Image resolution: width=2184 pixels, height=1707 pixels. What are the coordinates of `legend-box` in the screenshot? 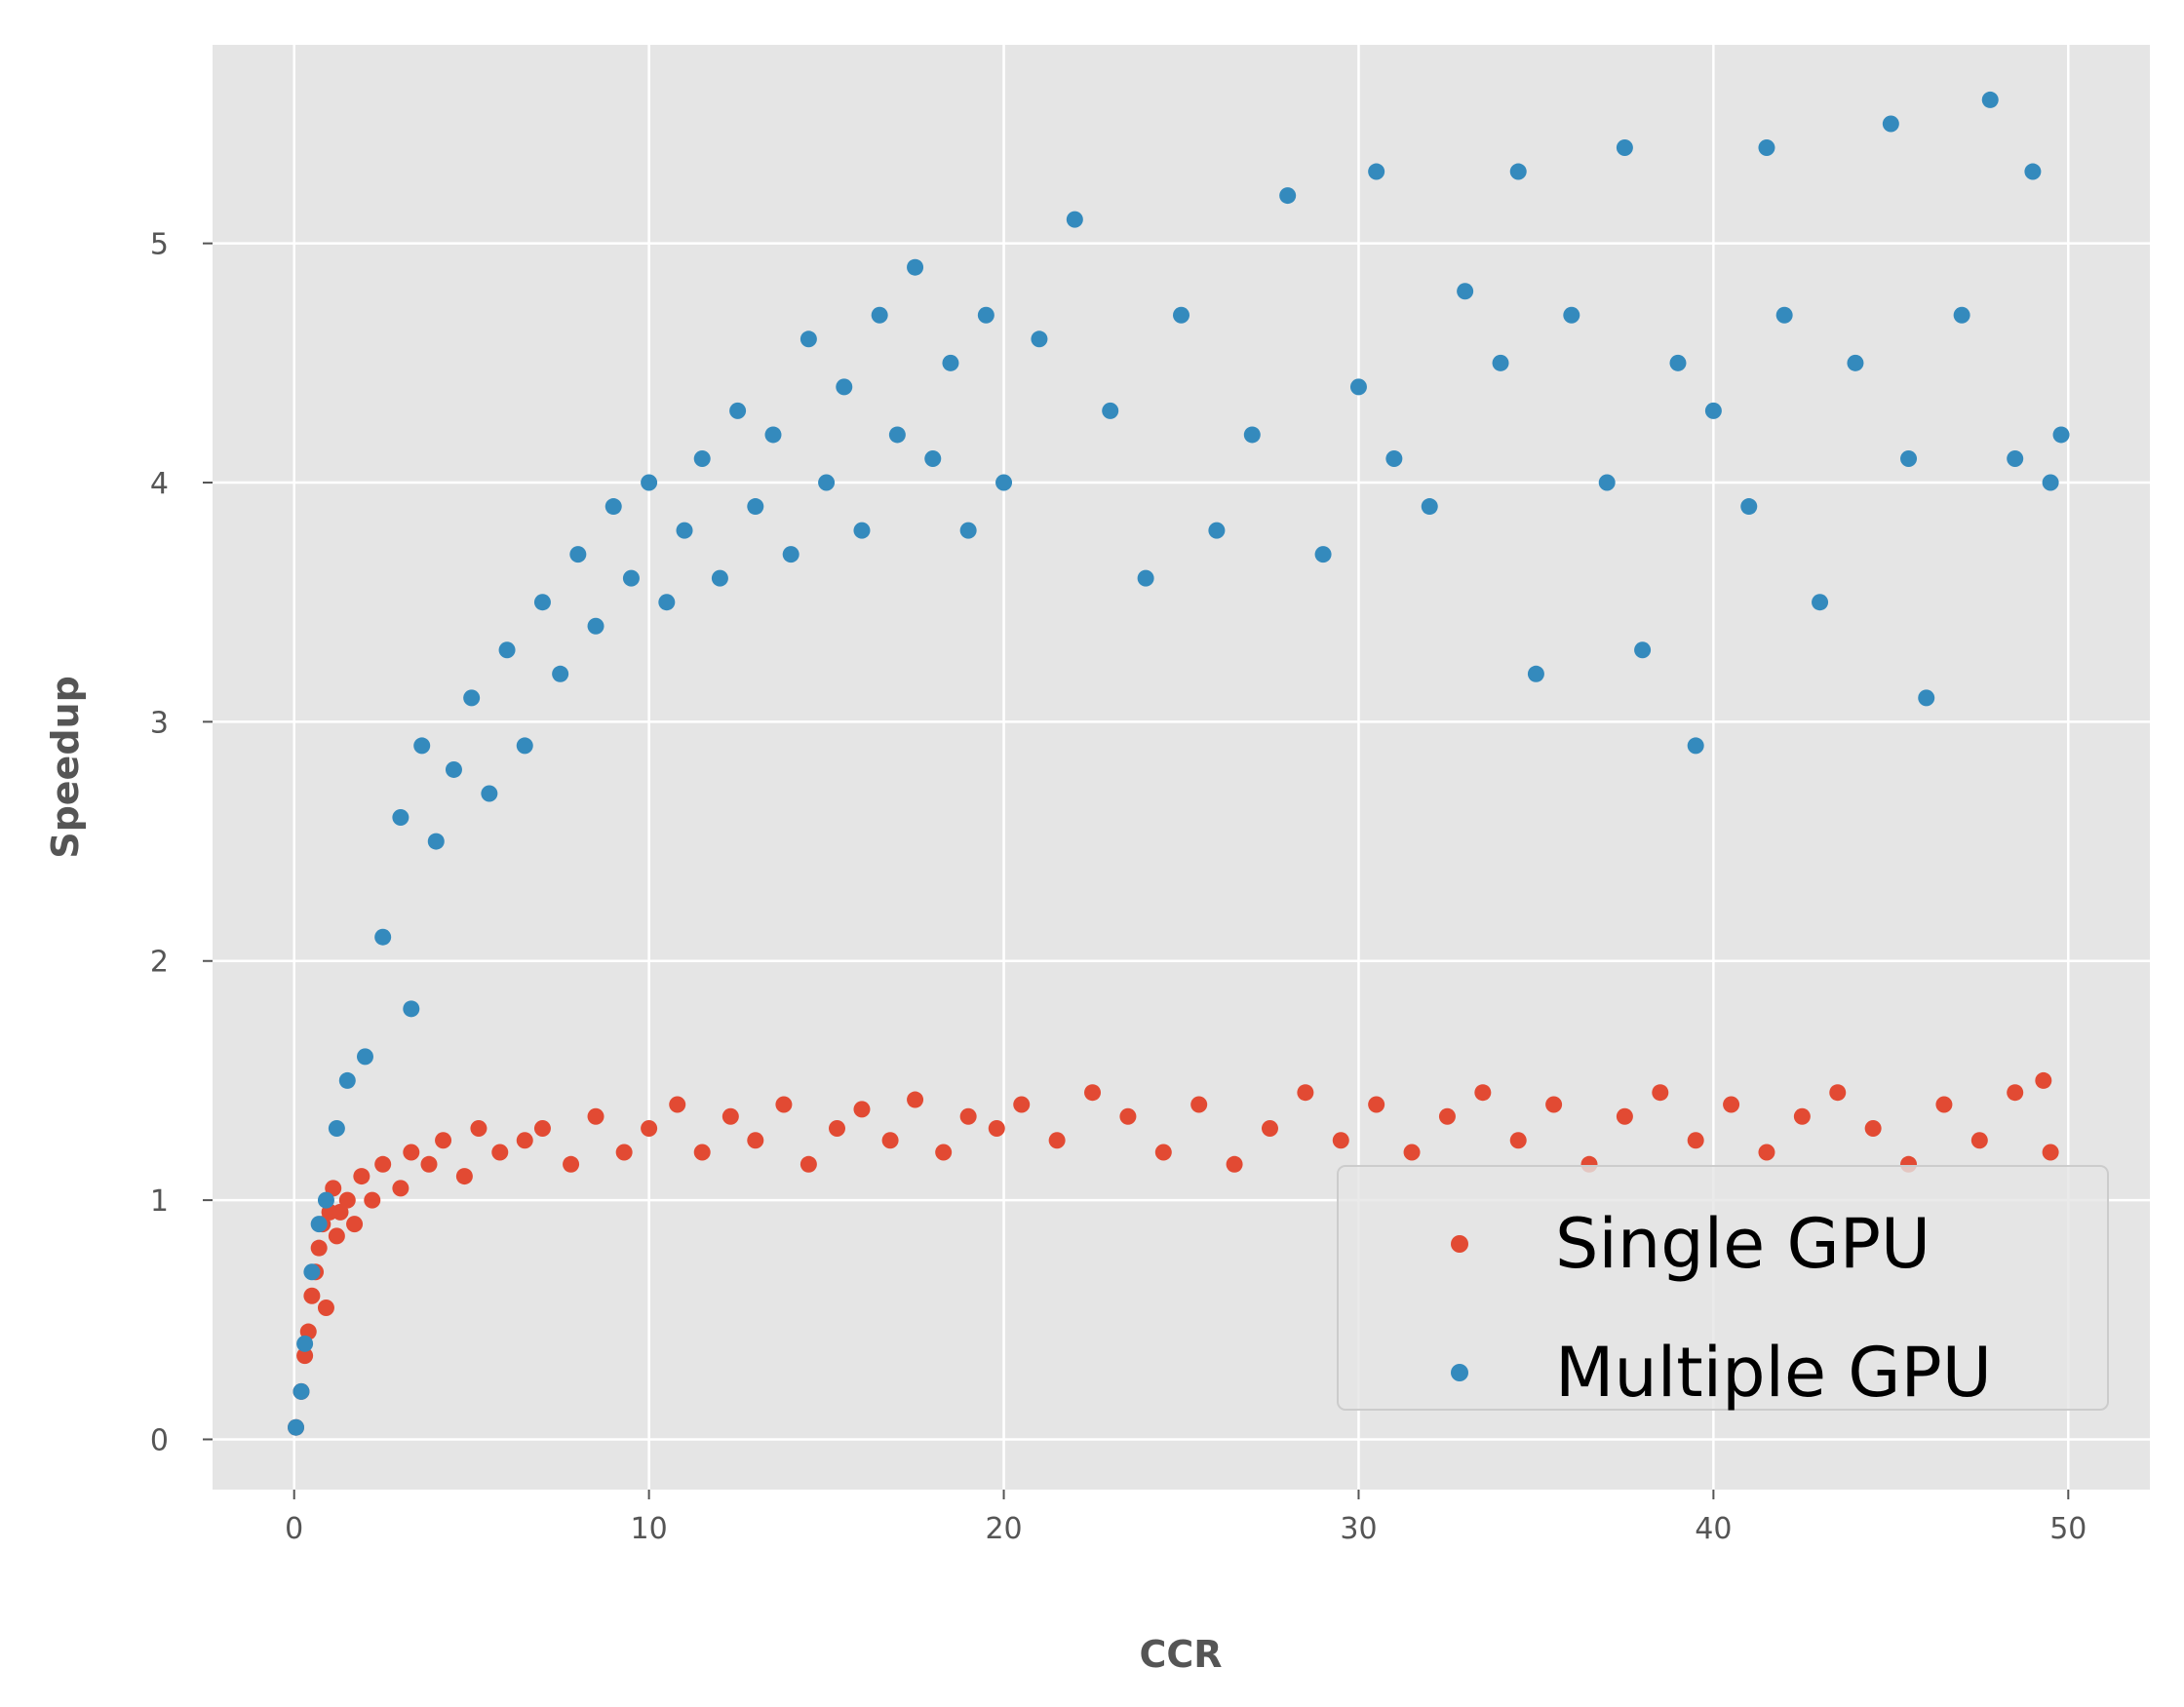 It's located at (1723, 1288).